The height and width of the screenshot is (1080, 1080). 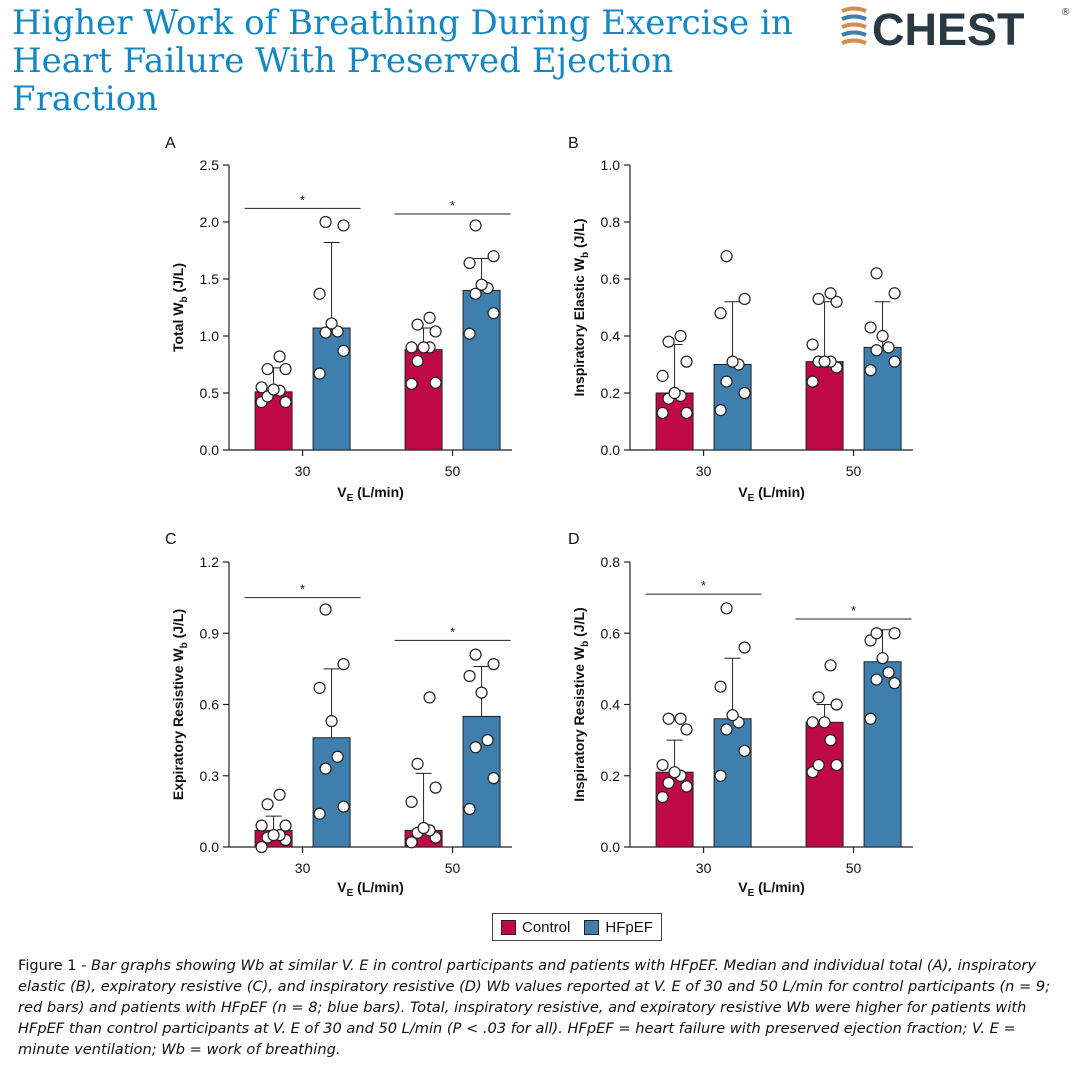 What do you see at coordinates (210, 165) in the screenshot?
I see `y-tick-label: 2.5` at bounding box center [210, 165].